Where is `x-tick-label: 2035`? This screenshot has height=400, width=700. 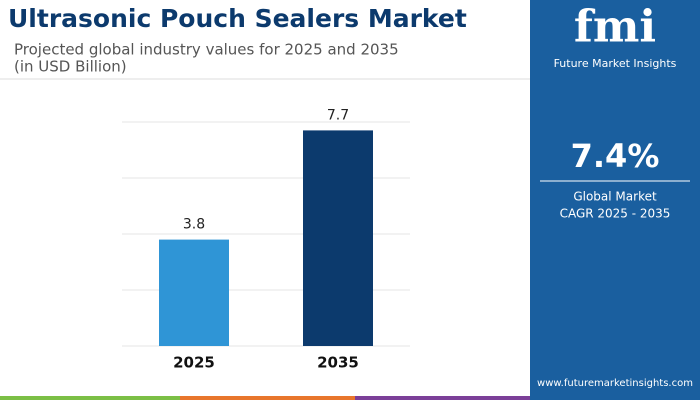 x-tick-label: 2035 is located at coordinates (338, 363).